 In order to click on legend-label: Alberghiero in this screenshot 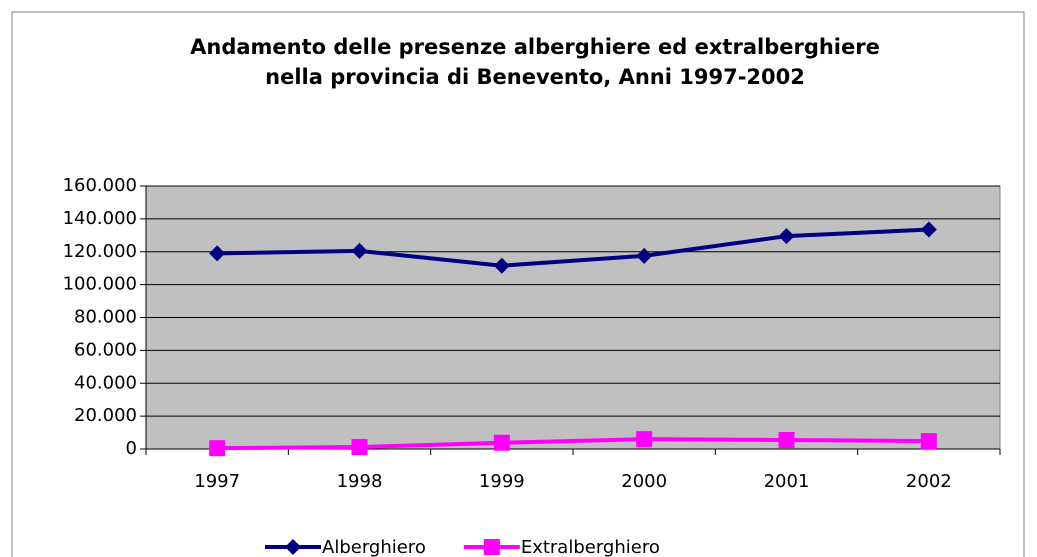, I will do `click(374, 547)`.